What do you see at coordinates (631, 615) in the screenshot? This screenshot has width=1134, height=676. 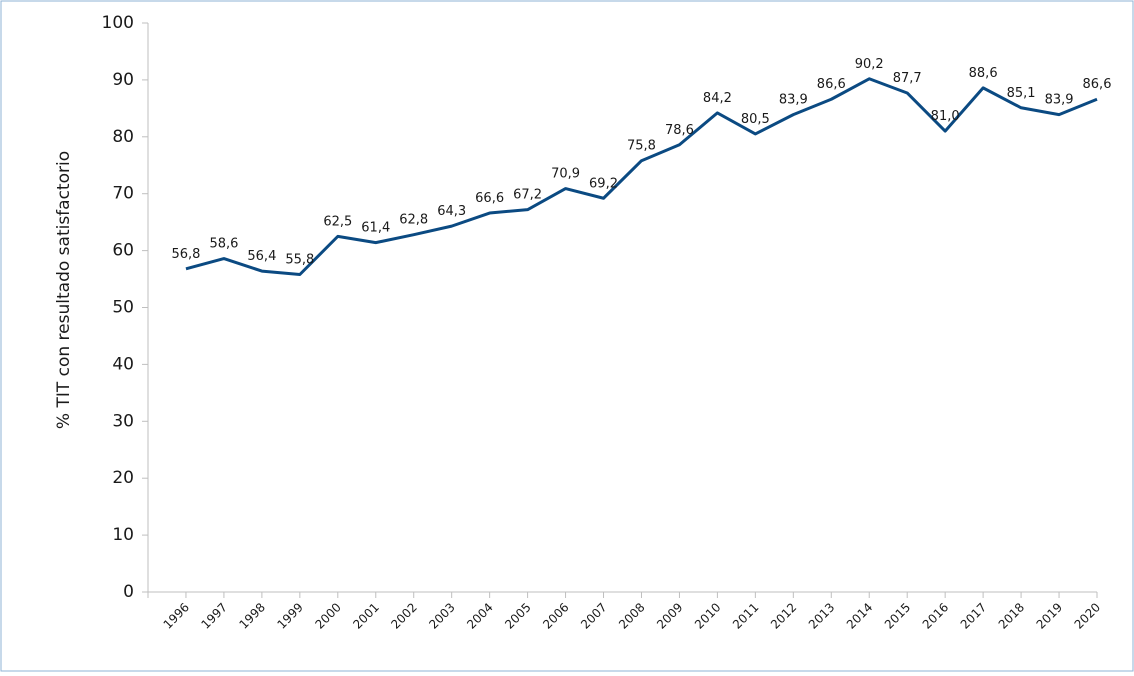 I see `x-tick-label: 2008` at bounding box center [631, 615].